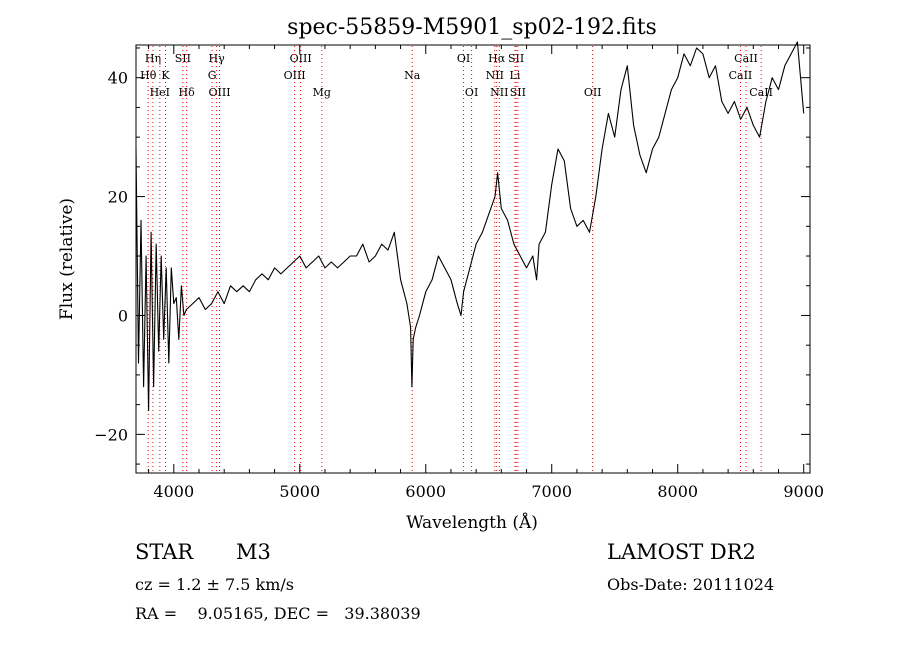 This screenshot has width=900, height=650. What do you see at coordinates (425, 491) in the screenshot?
I see `x-tick-label: 6000` at bounding box center [425, 491].